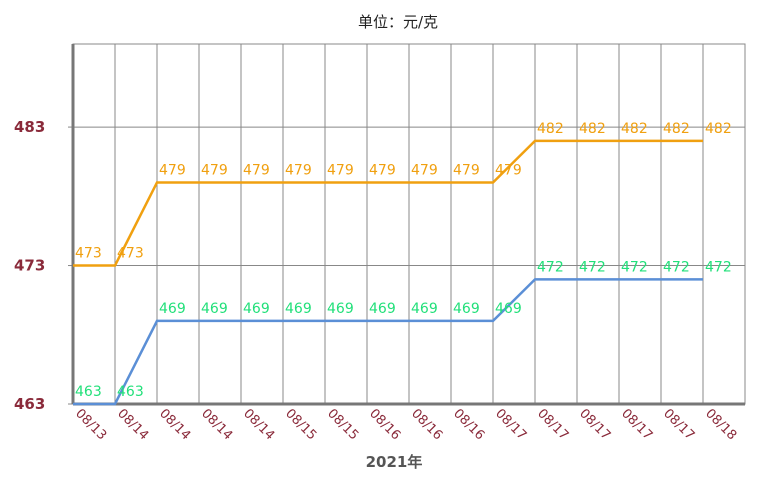  Describe the element at coordinates (29, 127) in the screenshot. I see `y-tick-label: 483` at that location.